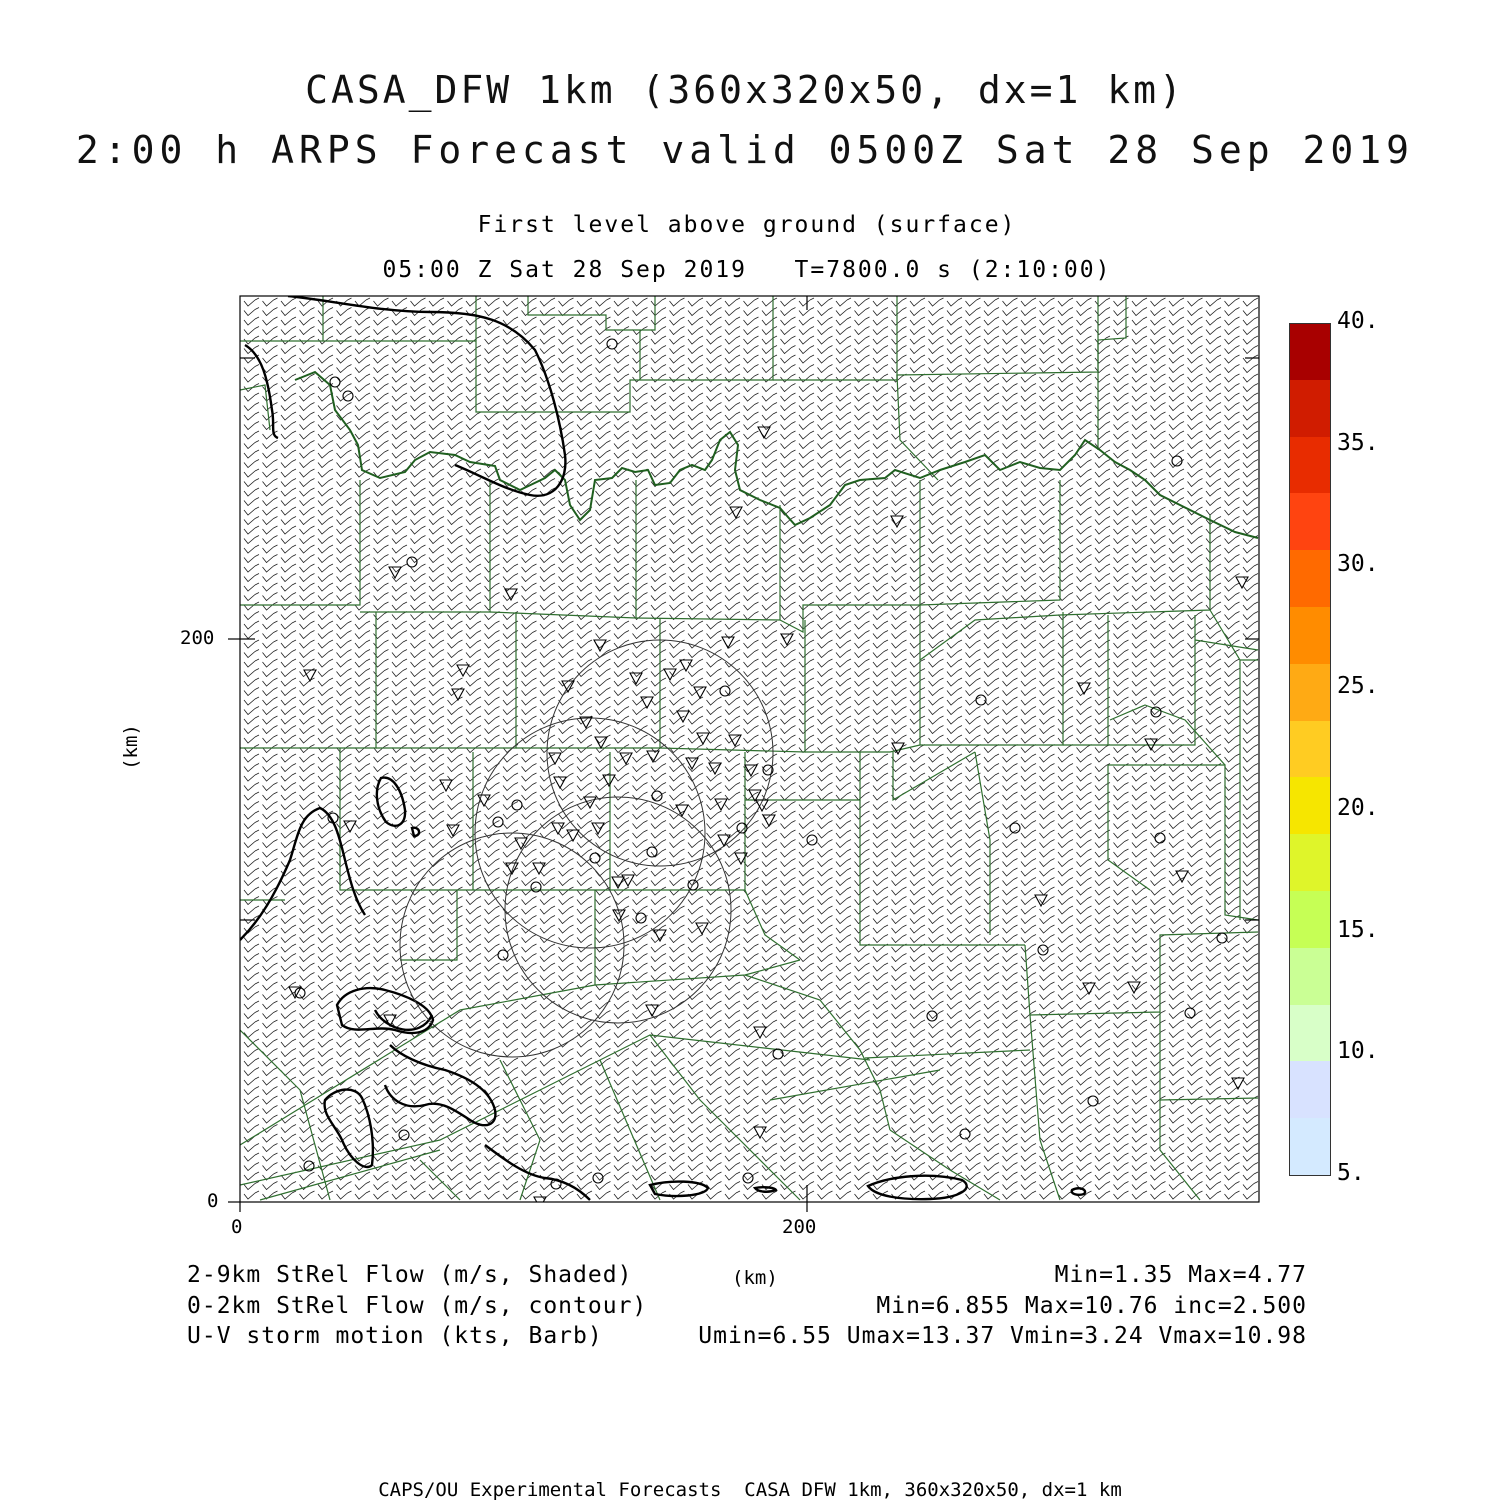 Image resolution: width=1500 pixels, height=1501 pixels. I want to click on colorbar-label: 40., so click(1358, 321).